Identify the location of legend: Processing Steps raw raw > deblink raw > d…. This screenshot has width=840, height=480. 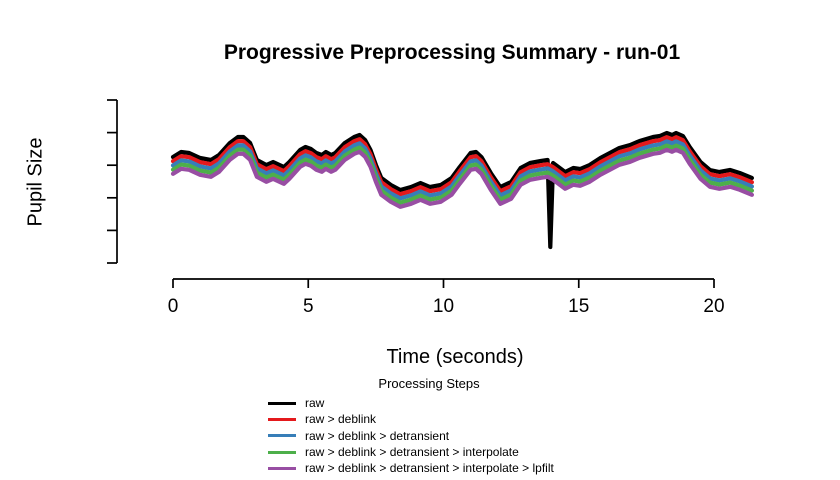
(429, 426).